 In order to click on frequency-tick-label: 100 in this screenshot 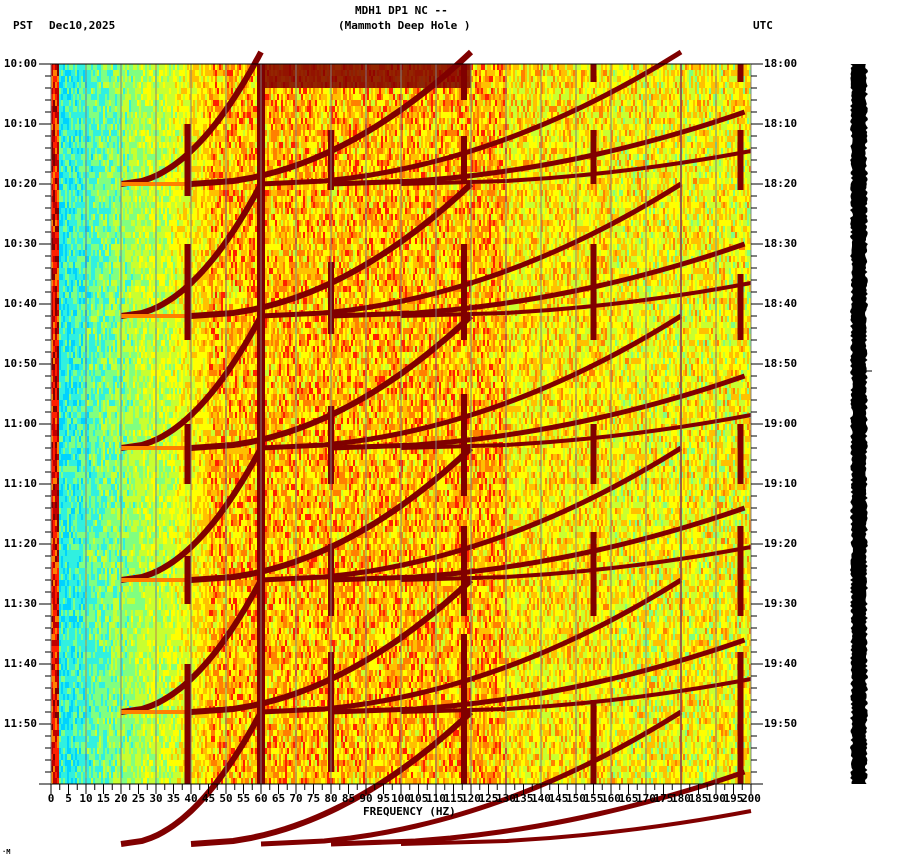, I will do `click(401, 799)`.